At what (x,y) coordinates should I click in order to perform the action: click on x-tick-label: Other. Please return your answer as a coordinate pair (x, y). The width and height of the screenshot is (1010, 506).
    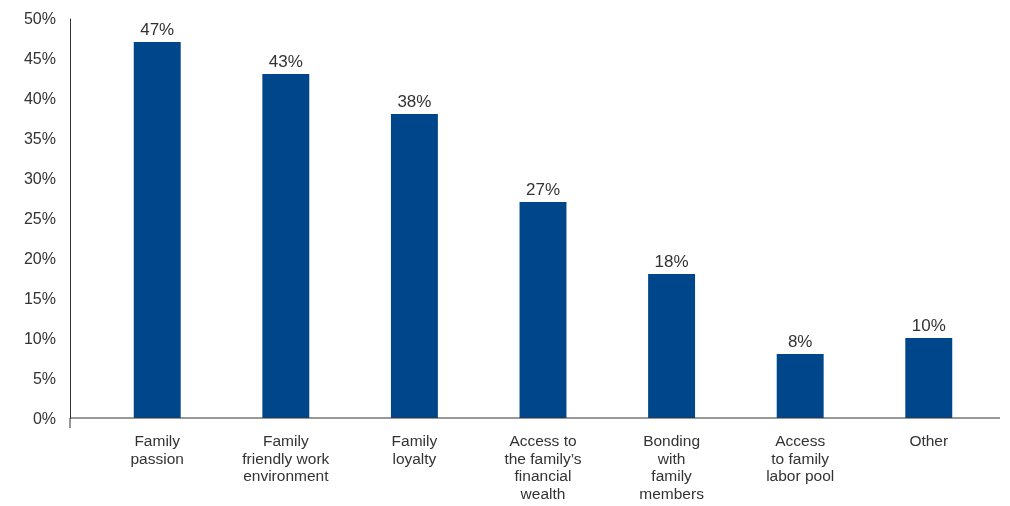
    Looking at the image, I should click on (929, 440).